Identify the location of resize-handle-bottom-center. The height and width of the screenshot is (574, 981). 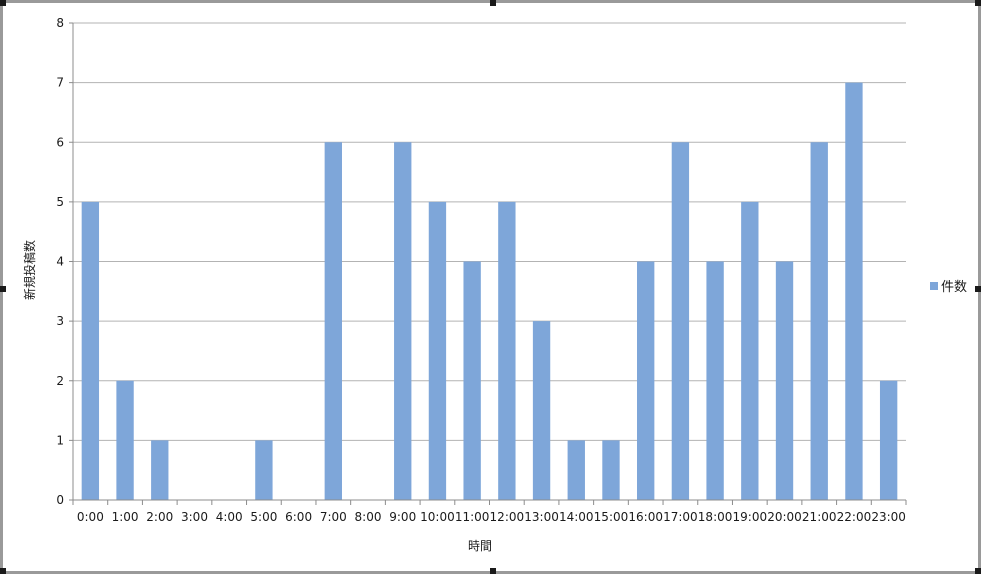
(493, 571).